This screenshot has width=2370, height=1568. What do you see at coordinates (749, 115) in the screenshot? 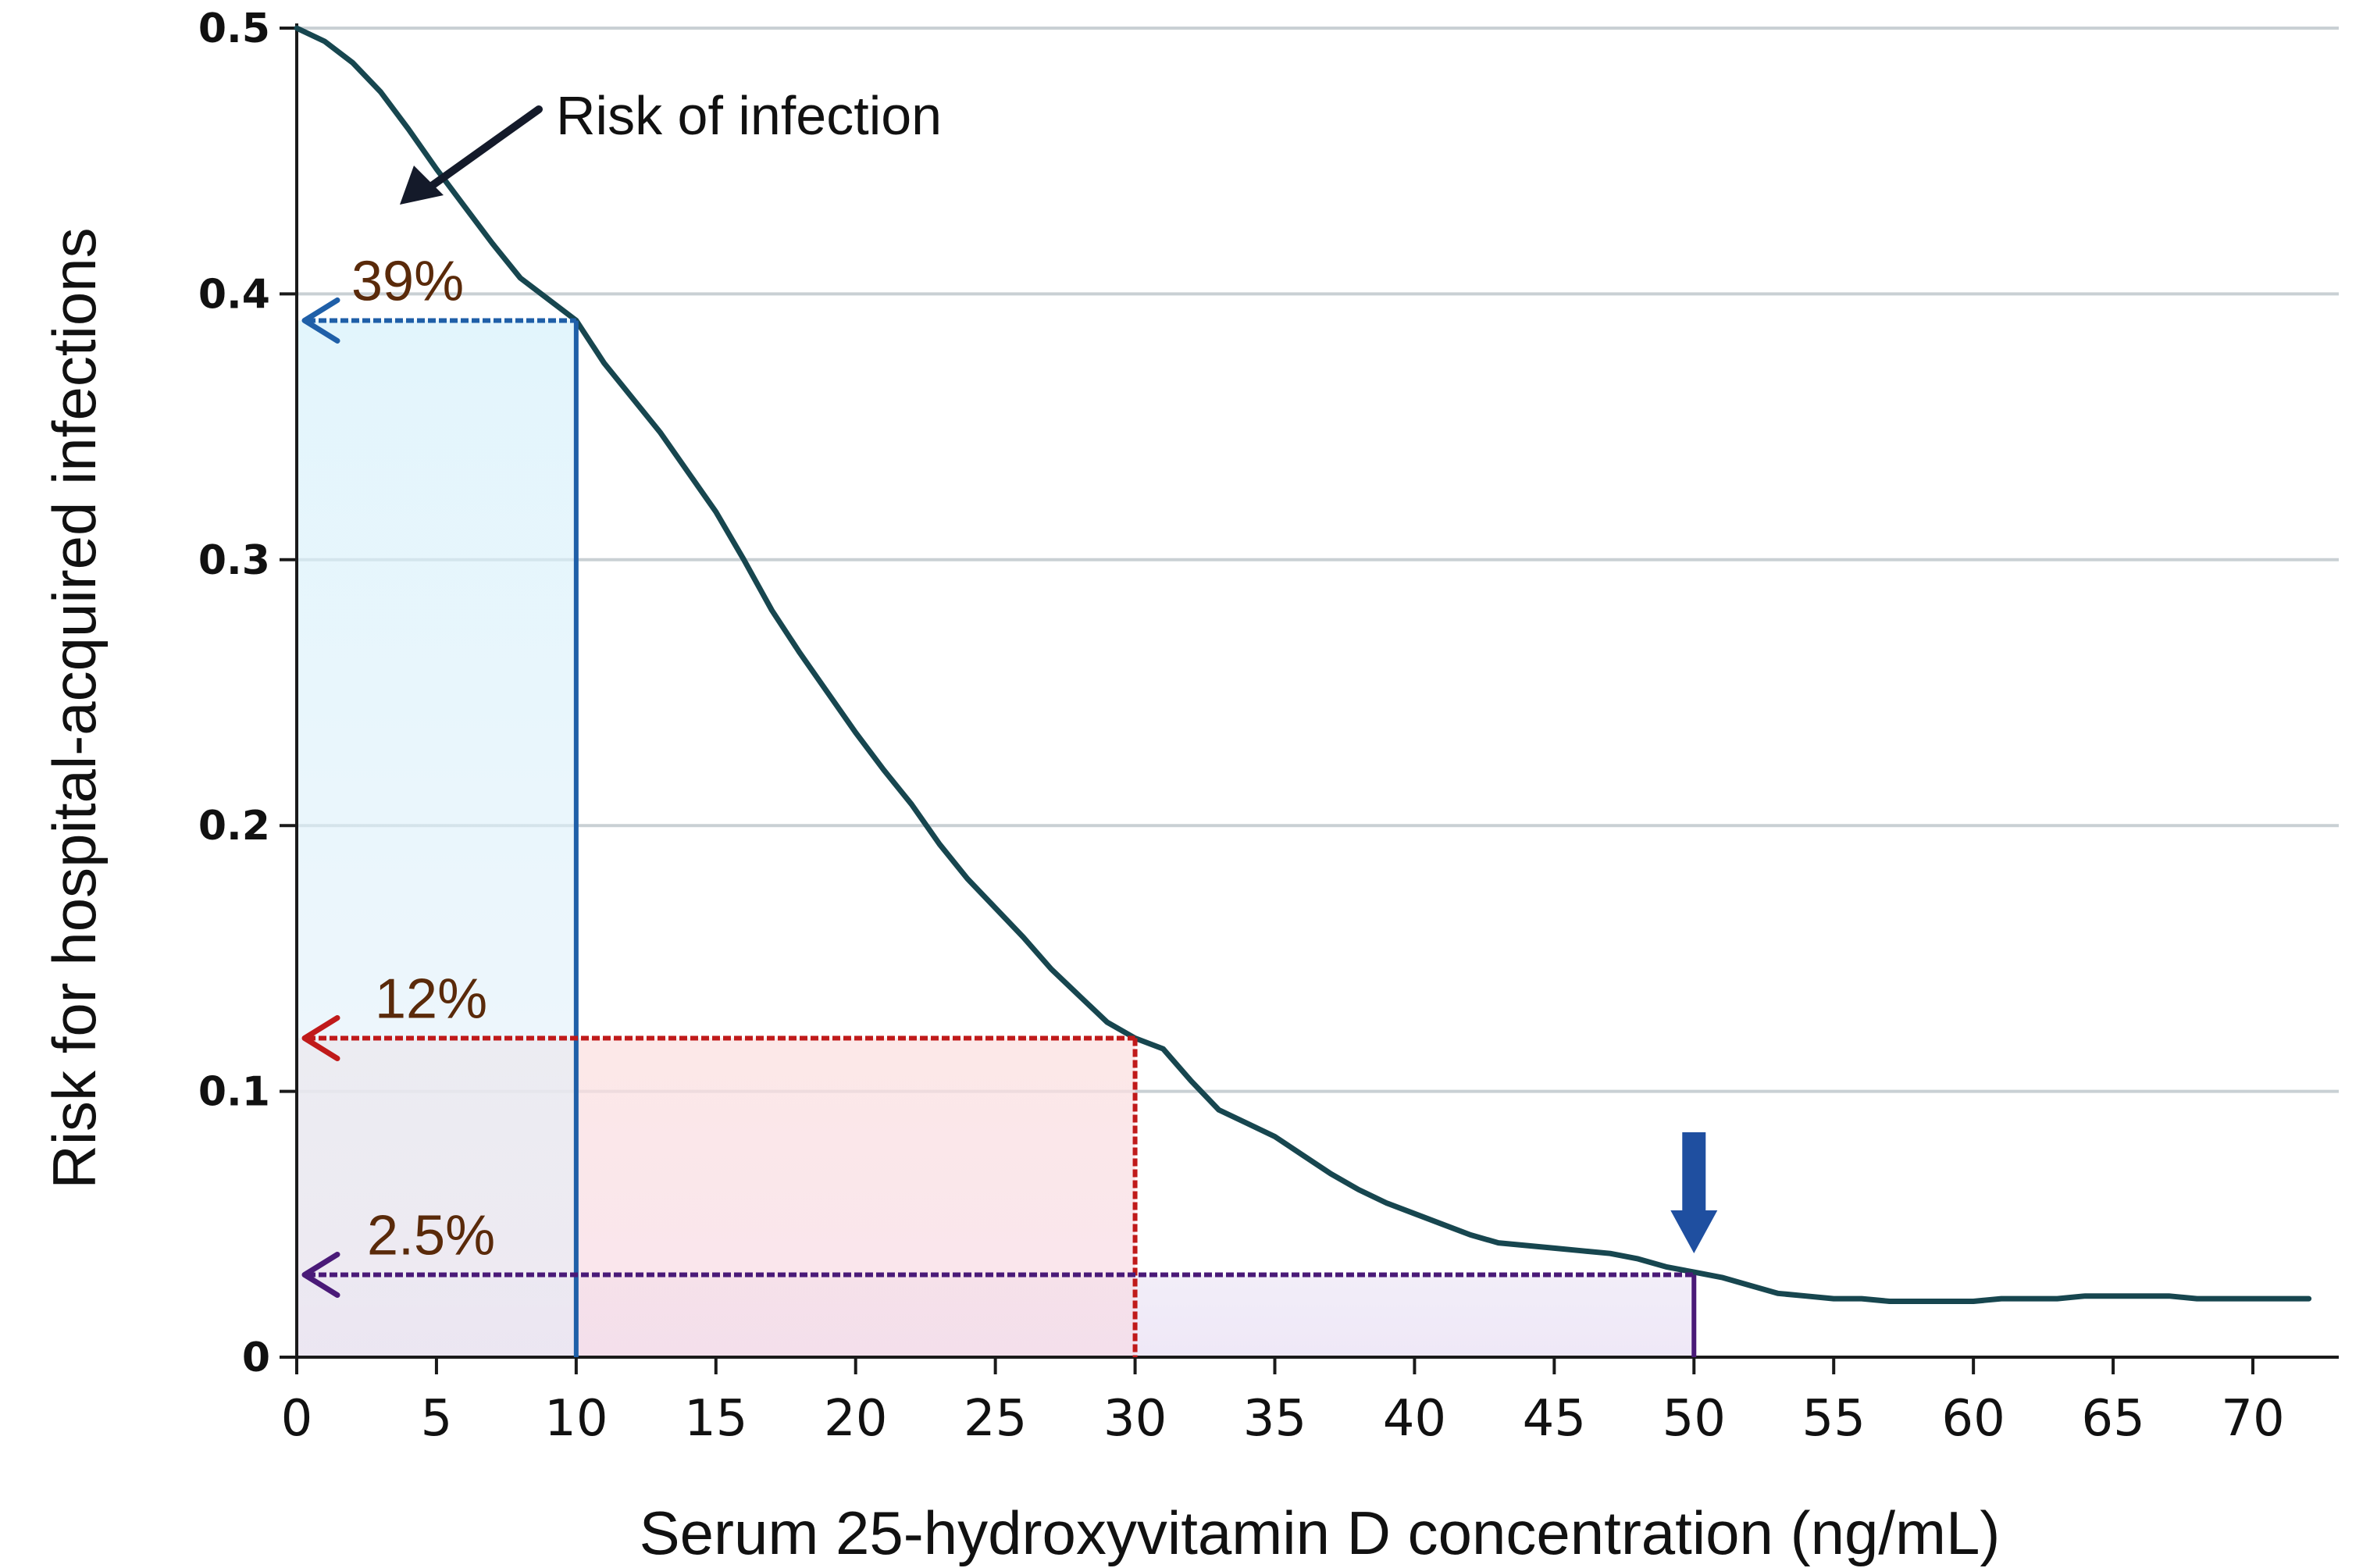
I see `risk-of-infection-label: Risk of infection` at bounding box center [749, 115].